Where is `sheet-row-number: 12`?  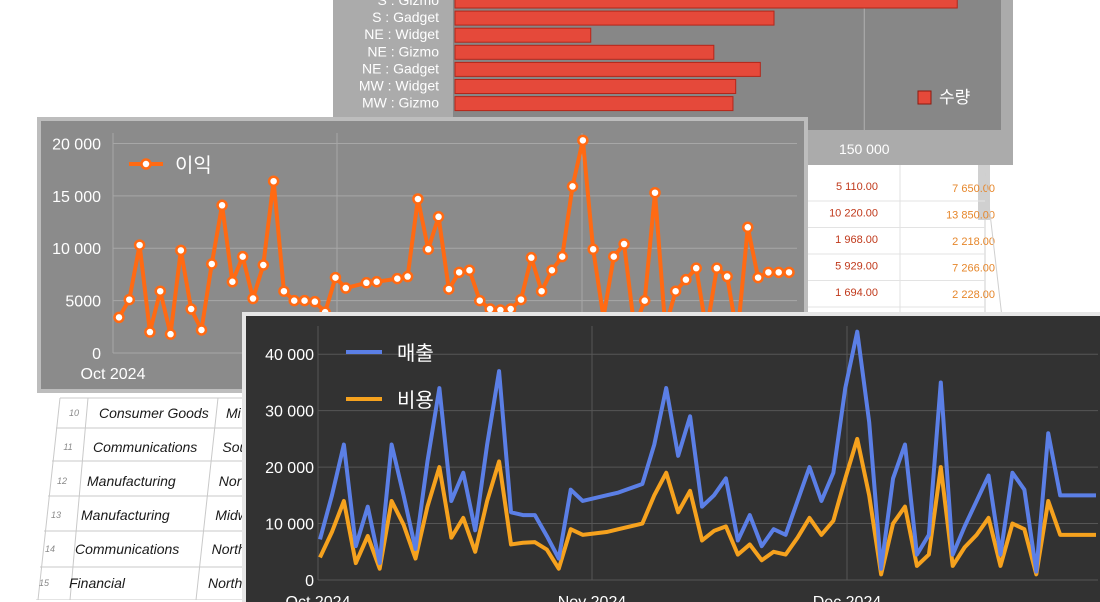 sheet-row-number: 12 is located at coordinates (62, 481).